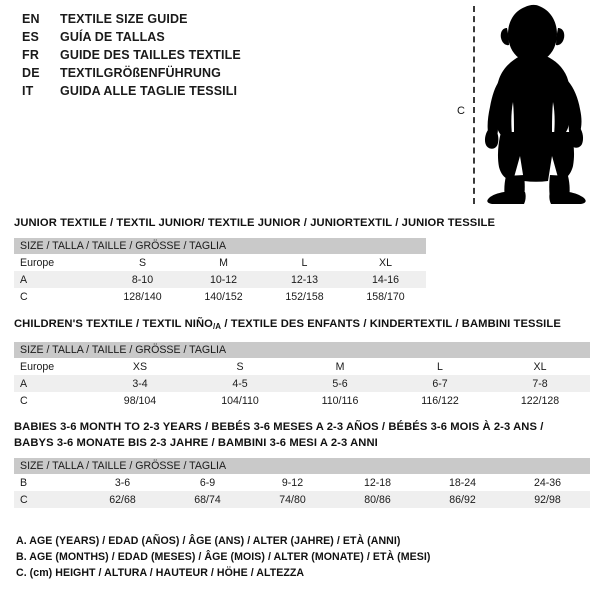 Image resolution: width=600 pixels, height=600 pixels. What do you see at coordinates (304, 279) in the screenshot?
I see `cell: 12-13` at bounding box center [304, 279].